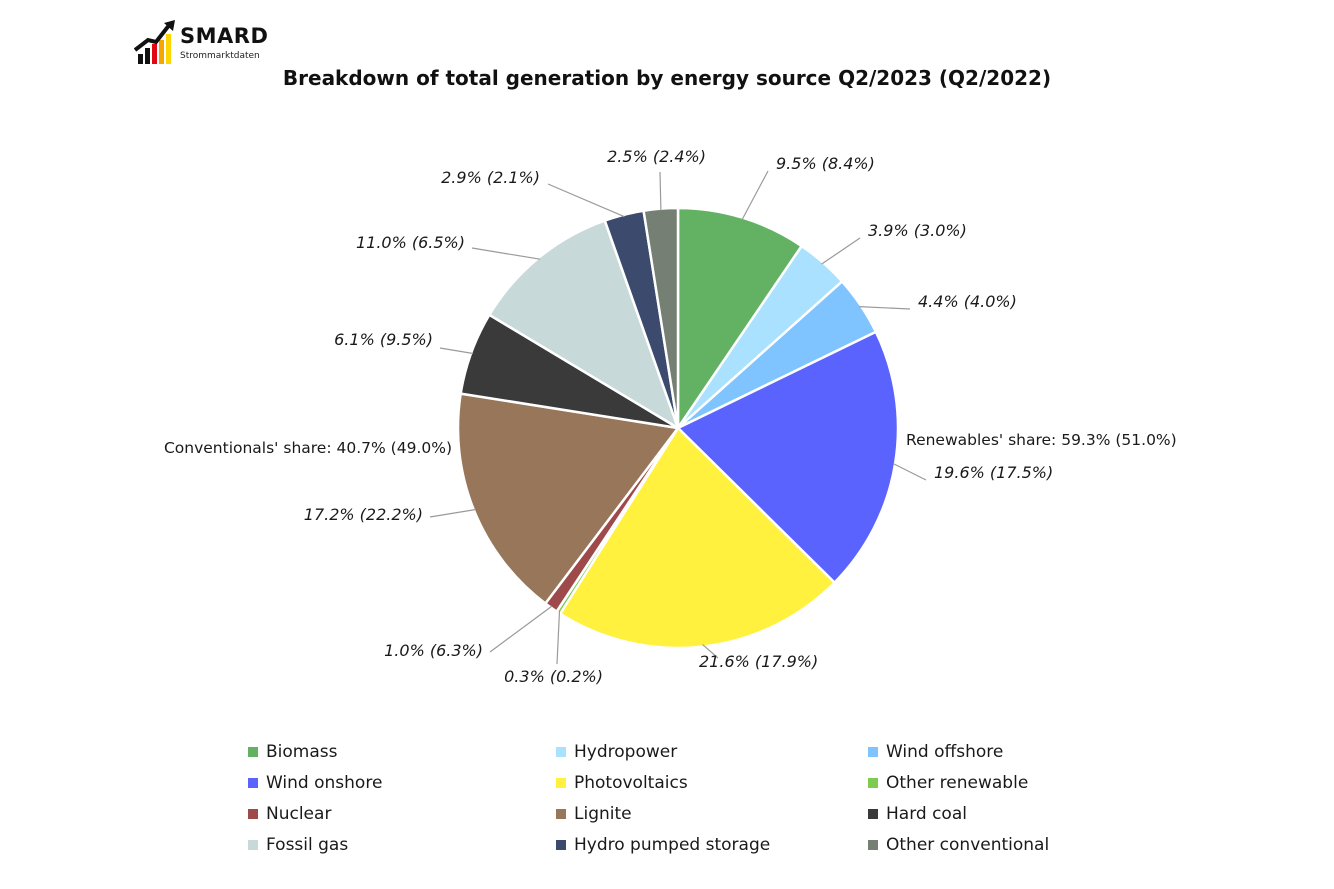 This screenshot has width=1334, height=889. What do you see at coordinates (755, 195) in the screenshot?
I see `leader-line-biomass` at bounding box center [755, 195].